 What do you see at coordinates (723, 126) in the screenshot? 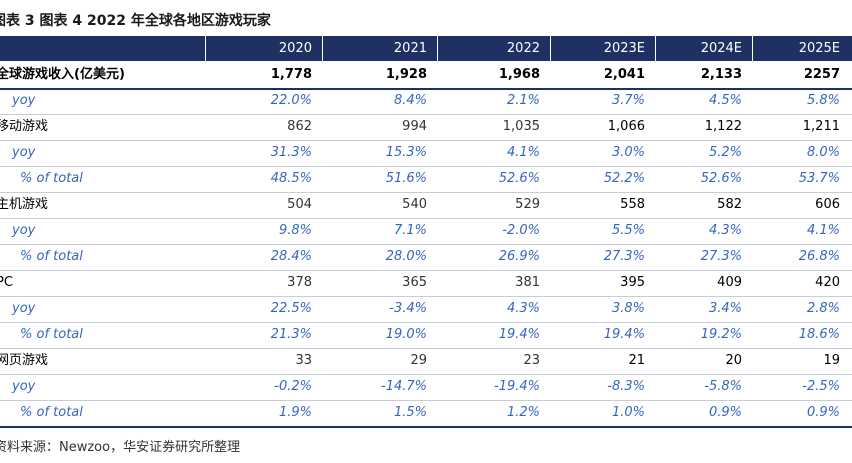
I see `cell-value: 1,122` at bounding box center [723, 126].